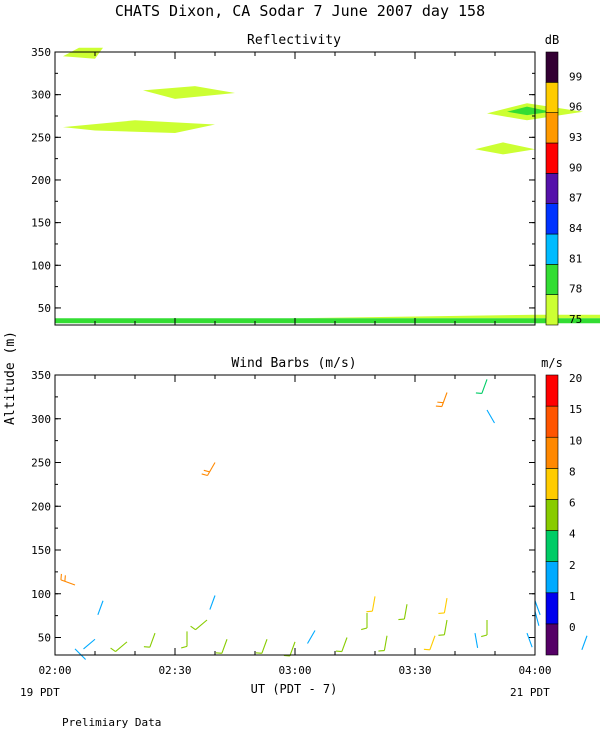  What do you see at coordinates (575, 198) in the screenshot?
I see `colorbar-label: 87` at bounding box center [575, 198].